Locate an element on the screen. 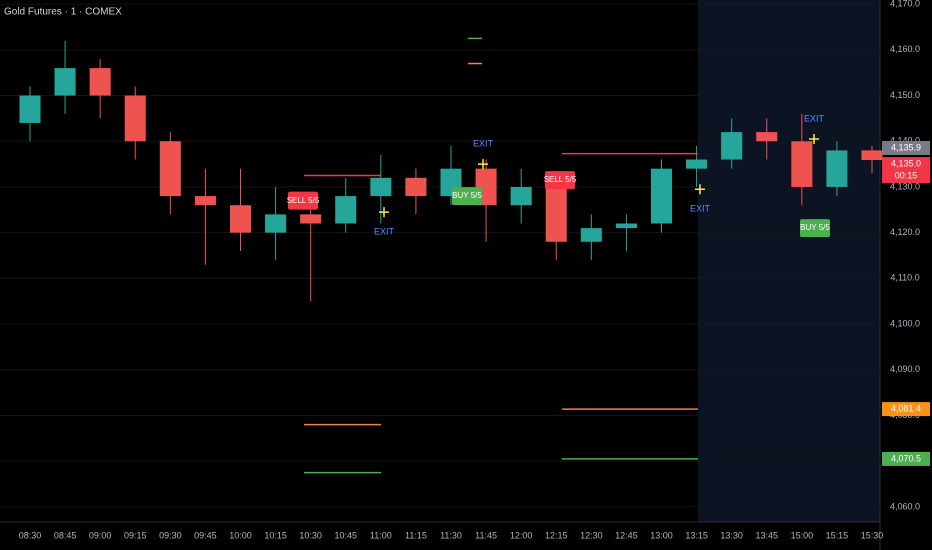  x-tick-label: 10:45 is located at coordinates (345, 535).